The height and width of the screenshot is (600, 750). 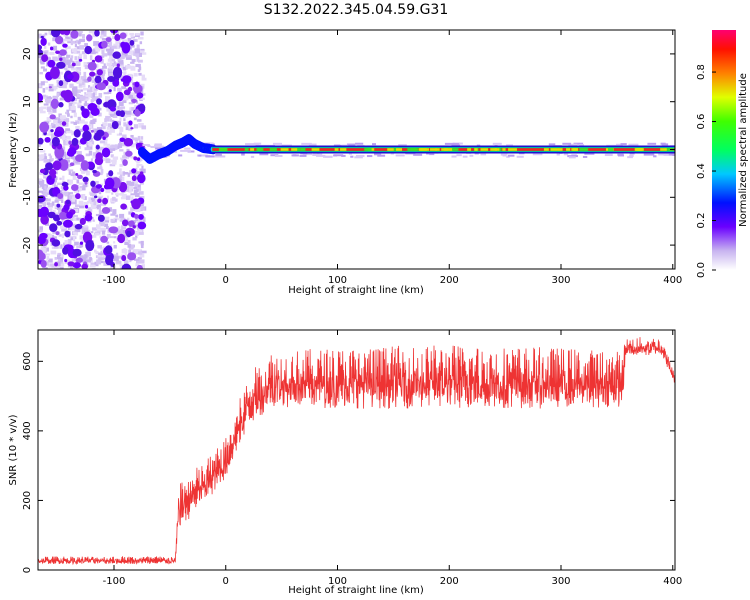 I want to click on x-tick-label: 0, so click(x=226, y=581).